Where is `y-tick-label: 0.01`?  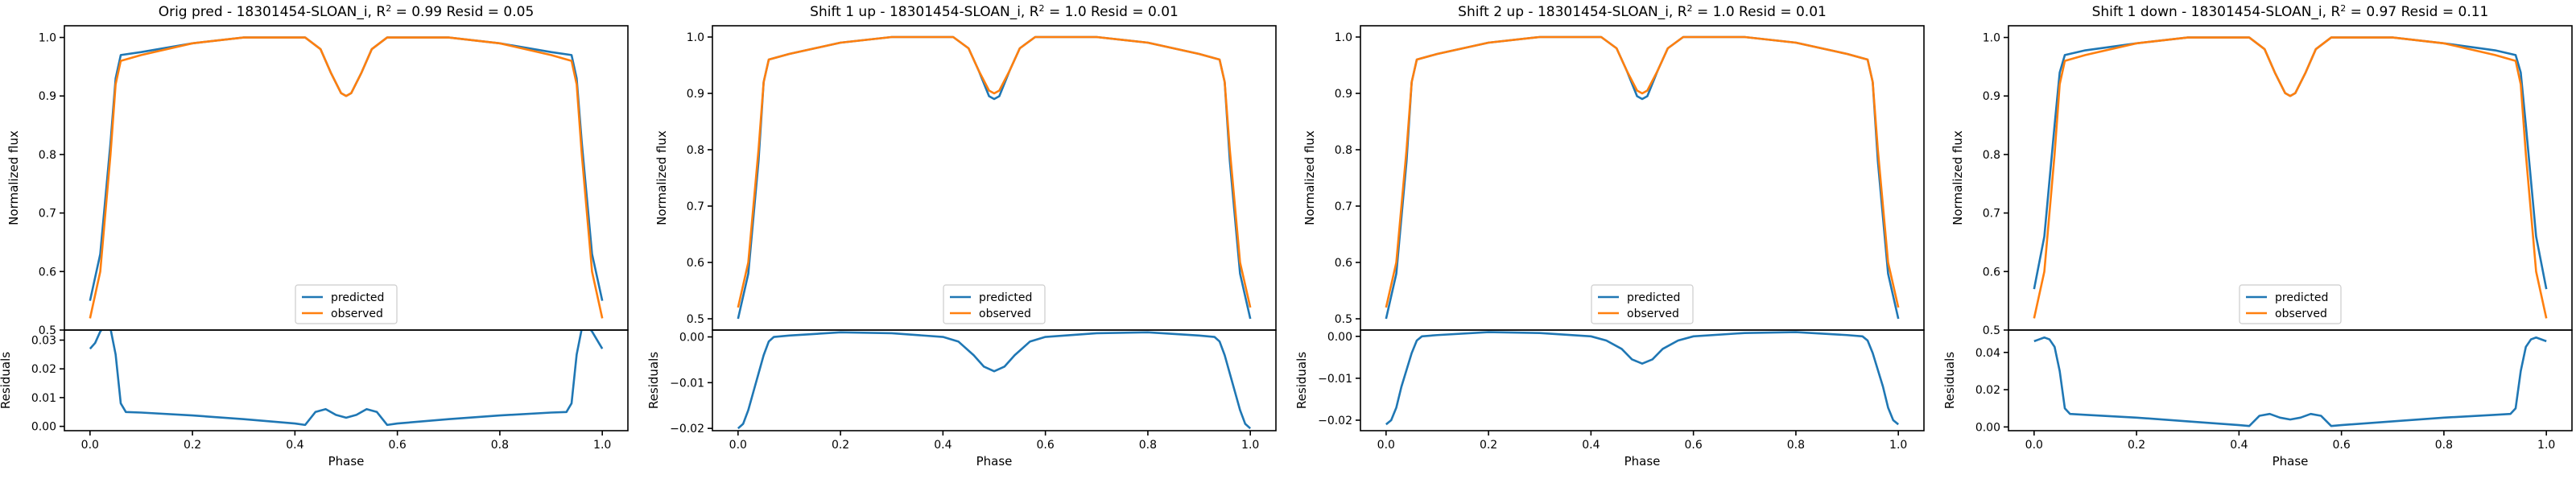 y-tick-label: 0.01 is located at coordinates (43, 398).